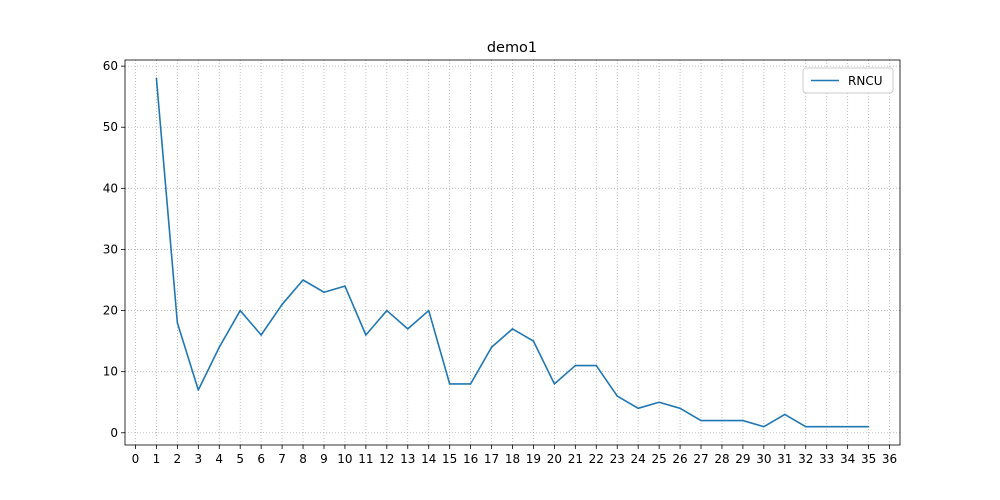 The width and height of the screenshot is (1000, 500). What do you see at coordinates (110, 66) in the screenshot?
I see `y-tick-label: 60` at bounding box center [110, 66].